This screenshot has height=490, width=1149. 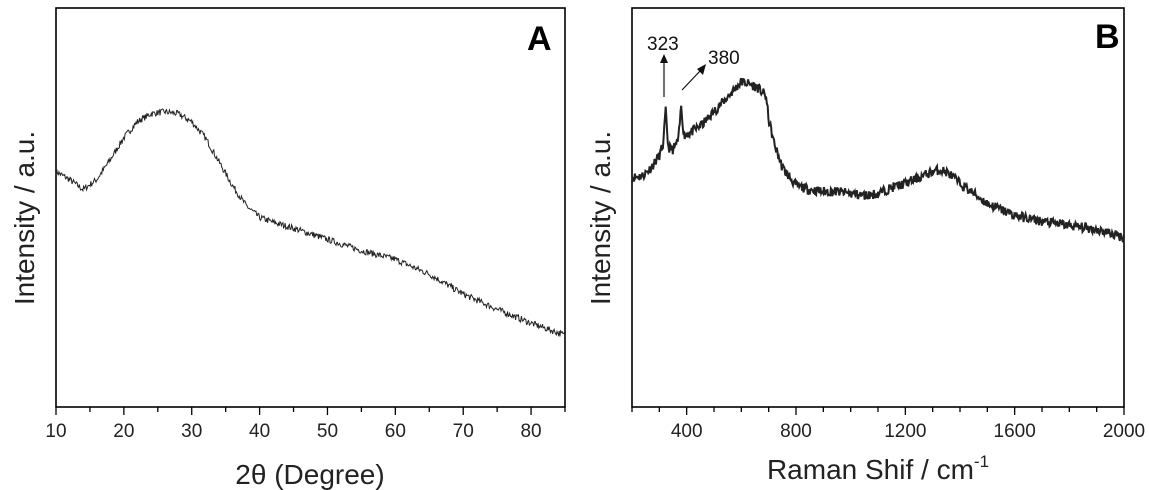 What do you see at coordinates (327, 431) in the screenshot?
I see `panel-a-x-tick-label: 50` at bounding box center [327, 431].